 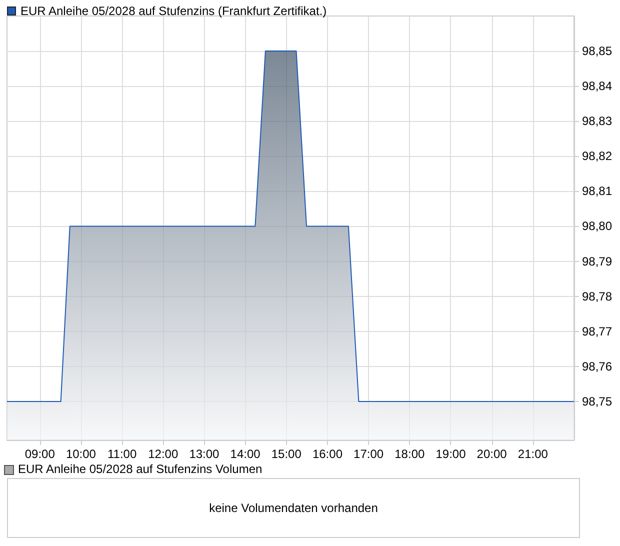 I want to click on x-tick-label: 15:00, so click(x=286, y=454).